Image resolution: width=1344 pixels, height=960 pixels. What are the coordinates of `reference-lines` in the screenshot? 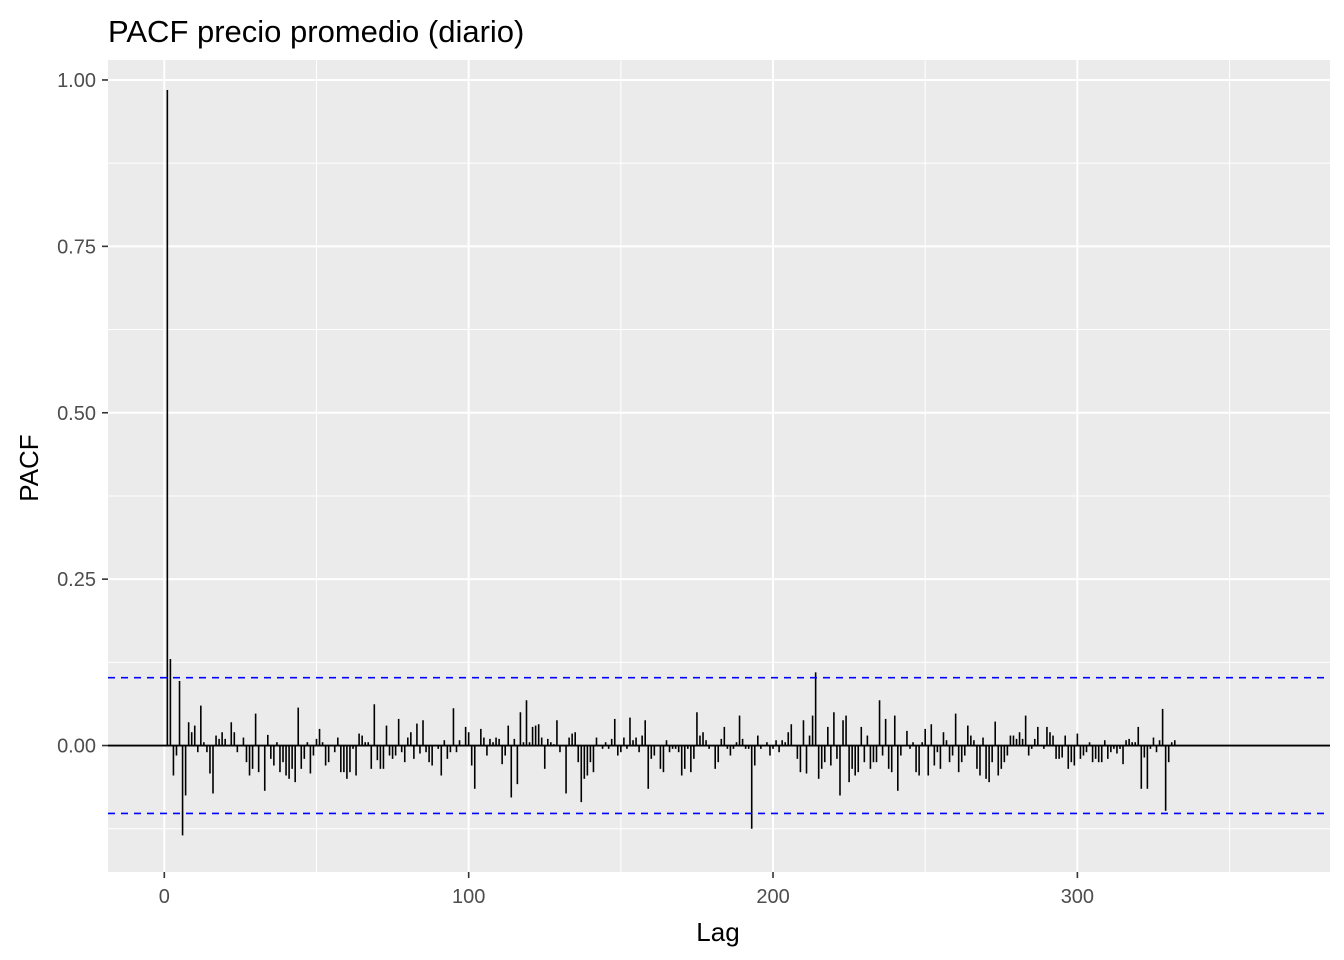 It's located at (719, 745).